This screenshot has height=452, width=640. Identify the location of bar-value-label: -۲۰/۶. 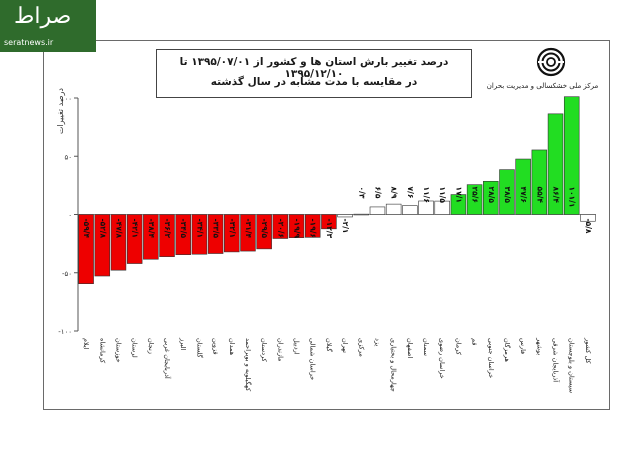
(280, 229).